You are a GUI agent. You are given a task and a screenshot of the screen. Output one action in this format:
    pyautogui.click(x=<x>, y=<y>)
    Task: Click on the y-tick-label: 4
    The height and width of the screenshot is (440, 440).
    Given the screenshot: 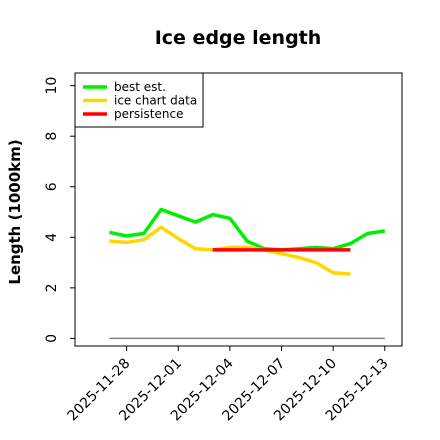 What is the action you would take?
    pyautogui.click(x=52, y=237)
    